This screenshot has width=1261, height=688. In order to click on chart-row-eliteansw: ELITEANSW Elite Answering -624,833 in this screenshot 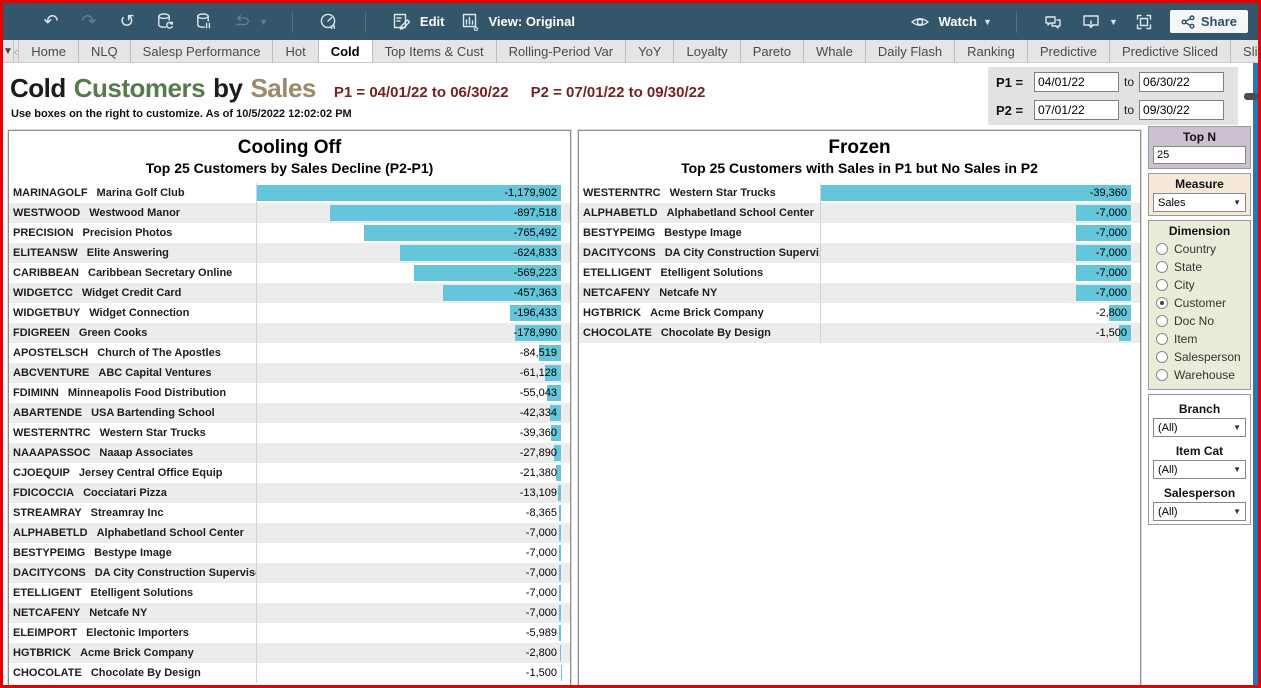, I will do `click(289, 253)`.